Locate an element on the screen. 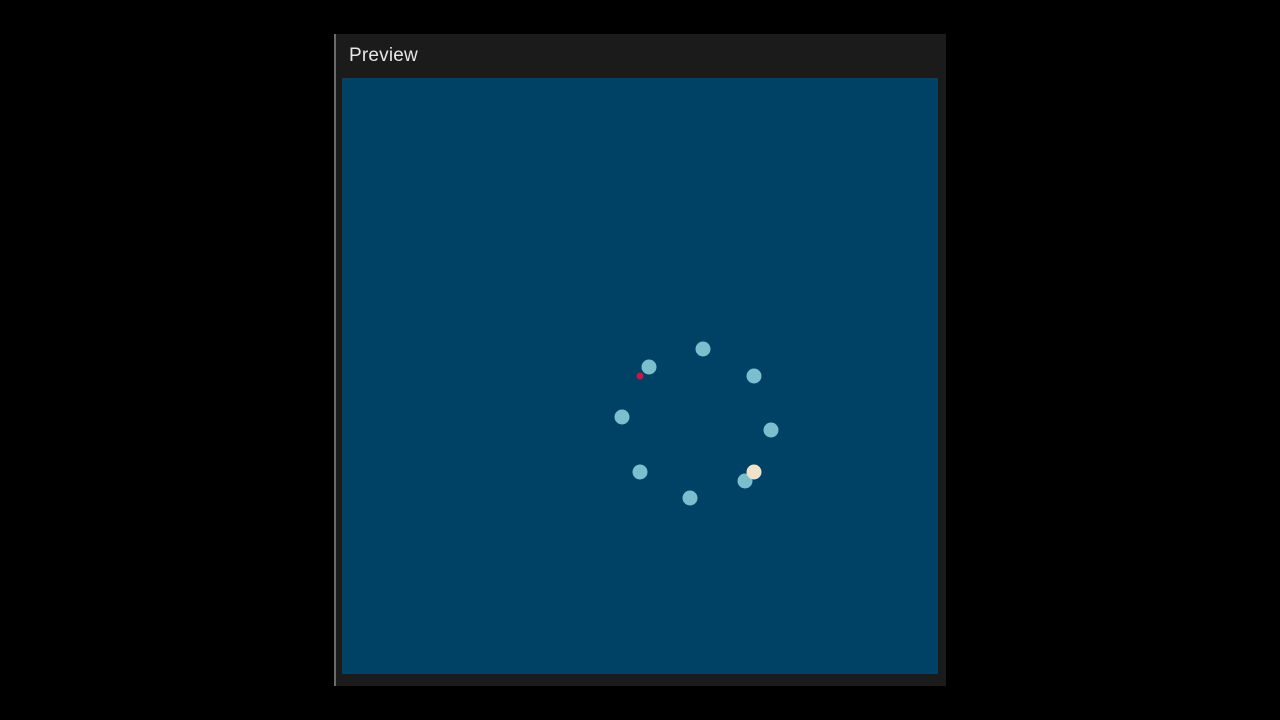  marker-dot is located at coordinates (640, 376).